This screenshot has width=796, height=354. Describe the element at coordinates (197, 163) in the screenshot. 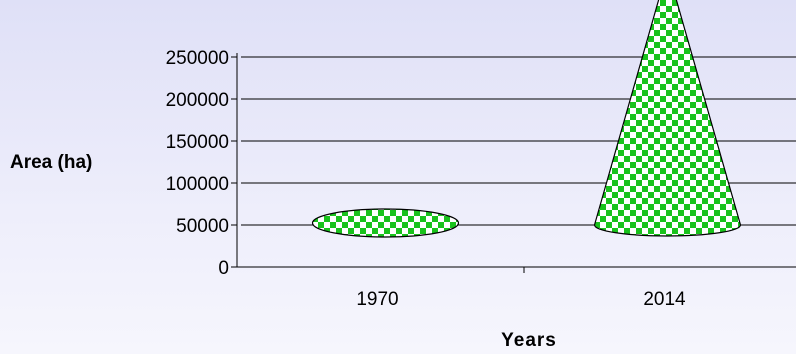

I see `y-tick-labels: 0 50000 100000 150000 200000 250000` at that location.